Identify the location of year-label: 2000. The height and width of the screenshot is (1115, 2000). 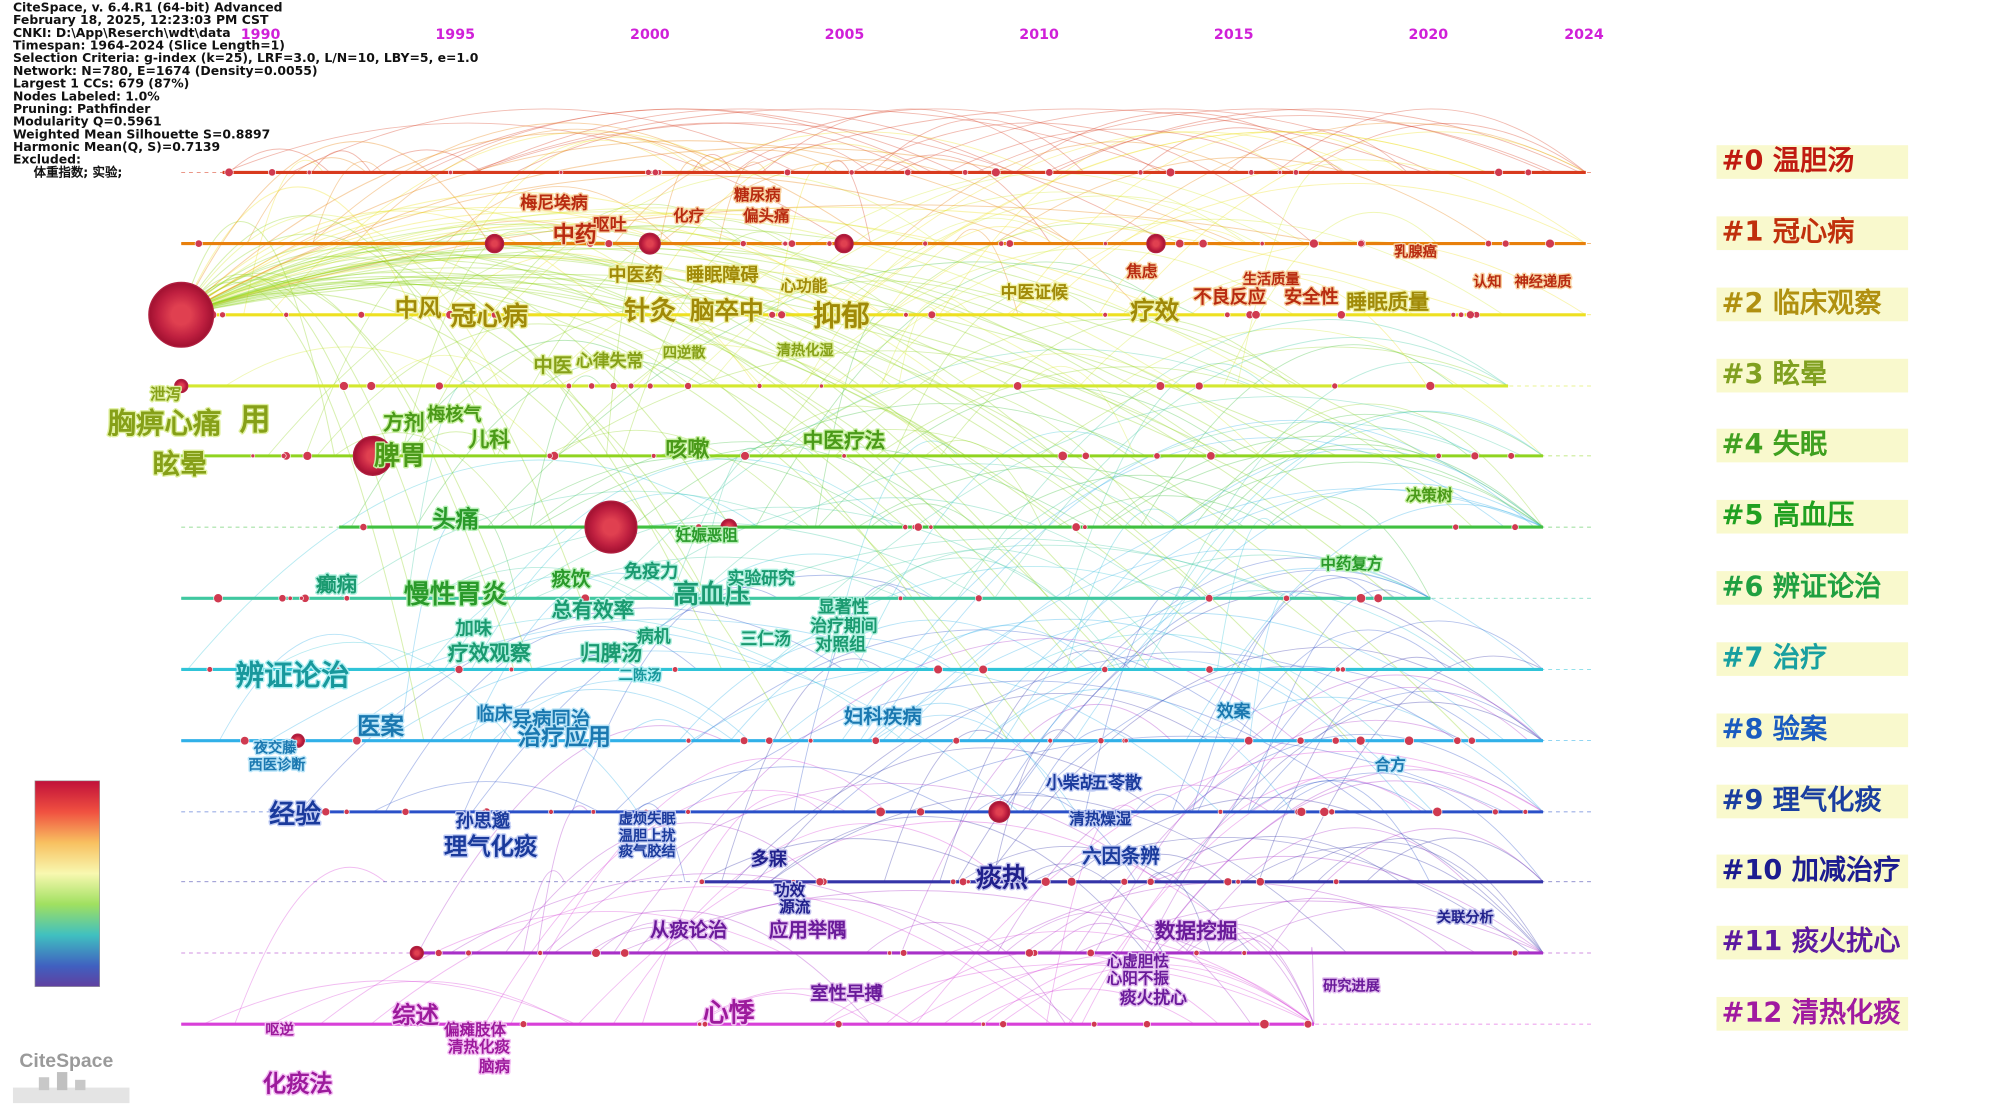
(650, 35).